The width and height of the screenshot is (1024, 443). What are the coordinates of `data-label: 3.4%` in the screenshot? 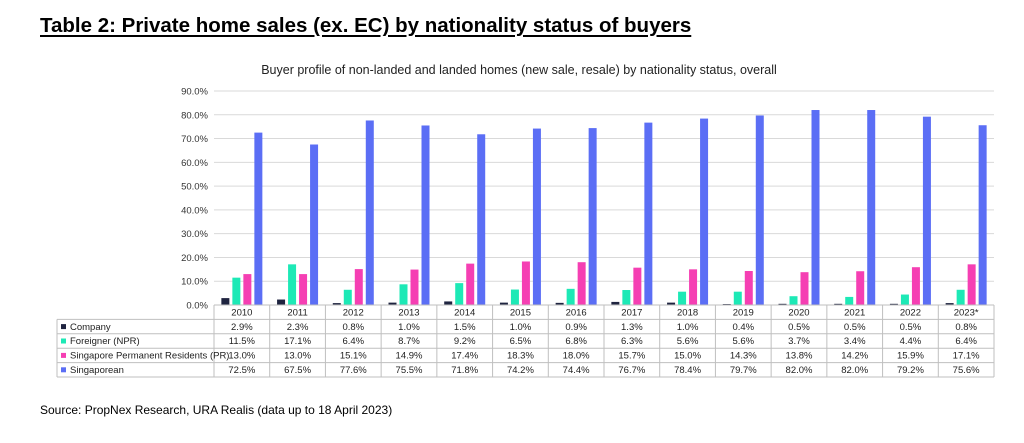 It's located at (855, 341).